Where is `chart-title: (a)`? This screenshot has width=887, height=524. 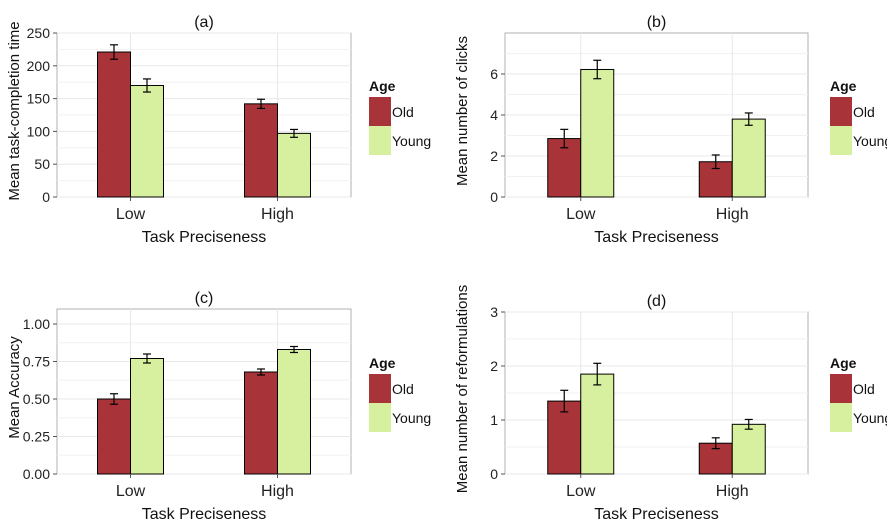
chart-title: (a) is located at coordinates (204, 22).